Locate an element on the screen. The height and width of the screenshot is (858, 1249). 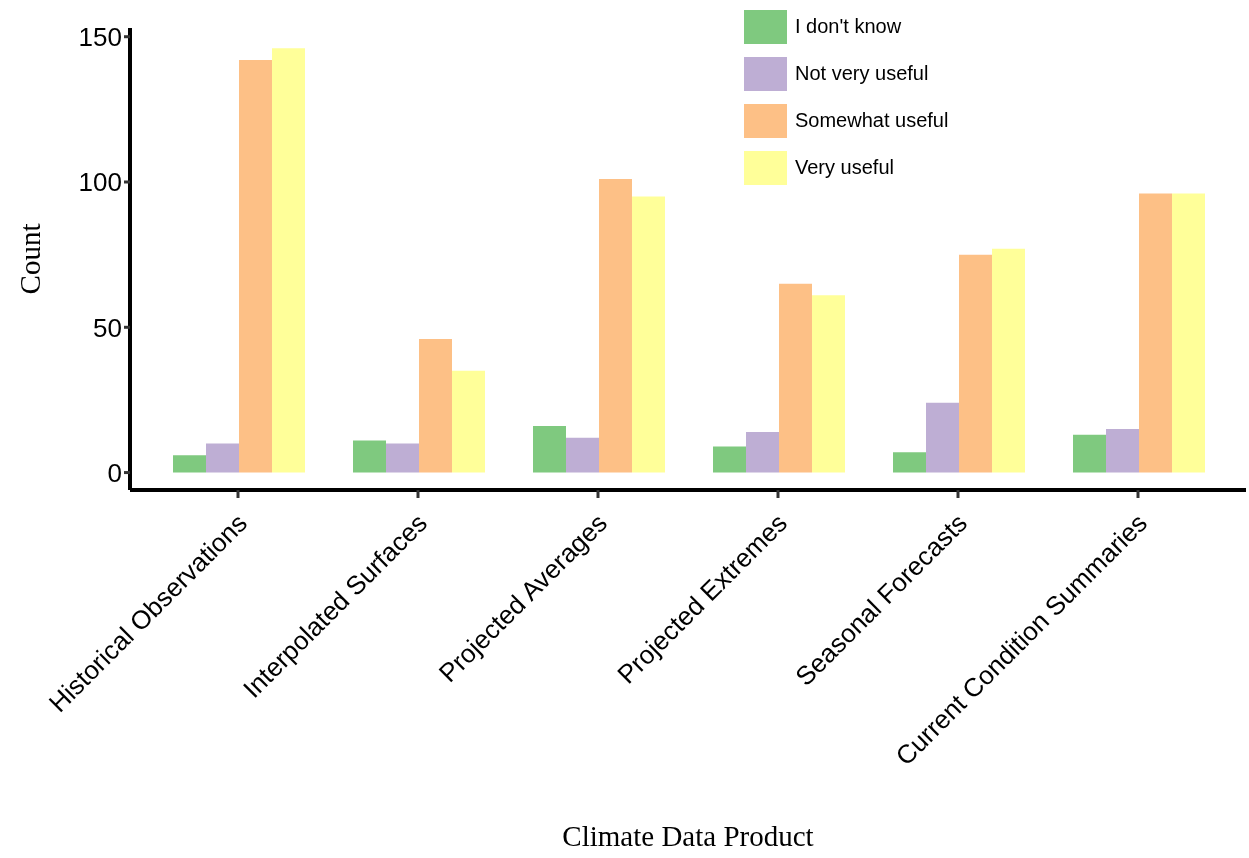
legend-label: Somewhat useful is located at coordinates (872, 120).